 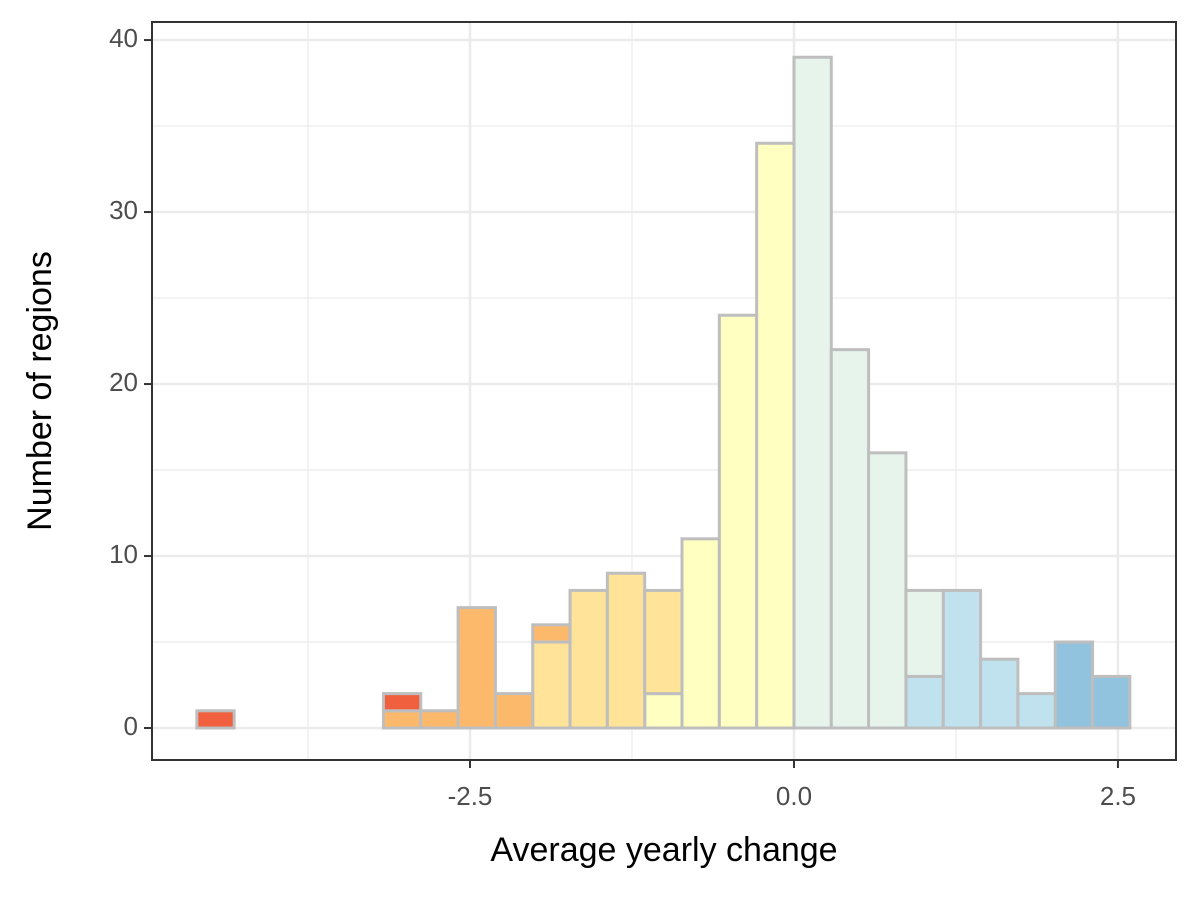 I want to click on y-tick-label: 10, so click(x=123, y=554).